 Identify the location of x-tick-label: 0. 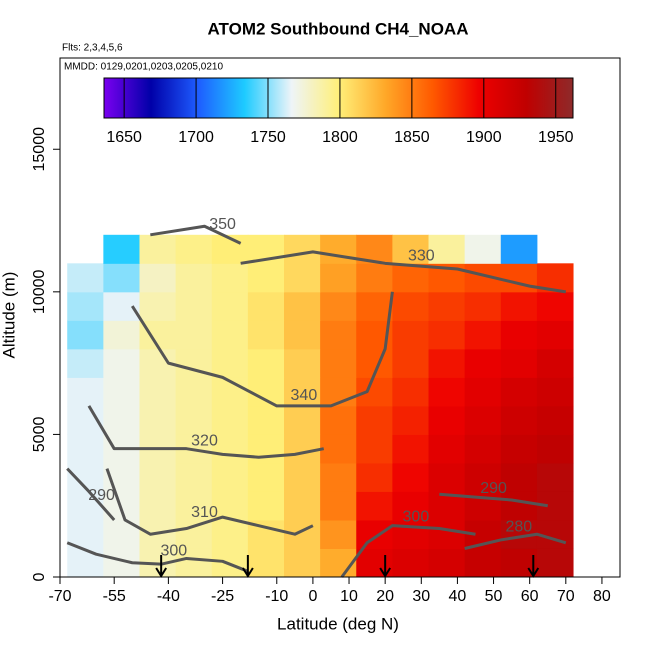
(312, 596).